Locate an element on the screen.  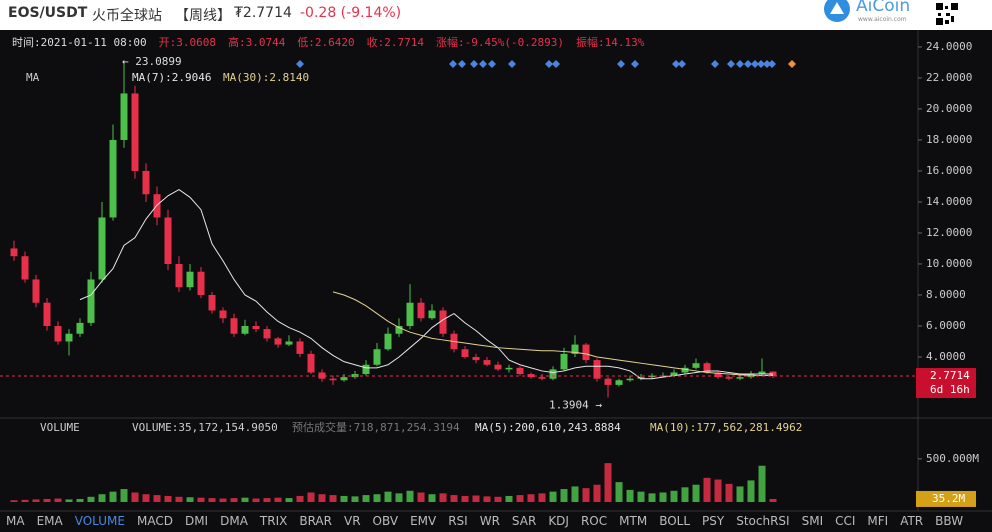
tab: TRIX is located at coordinates (273, 521).